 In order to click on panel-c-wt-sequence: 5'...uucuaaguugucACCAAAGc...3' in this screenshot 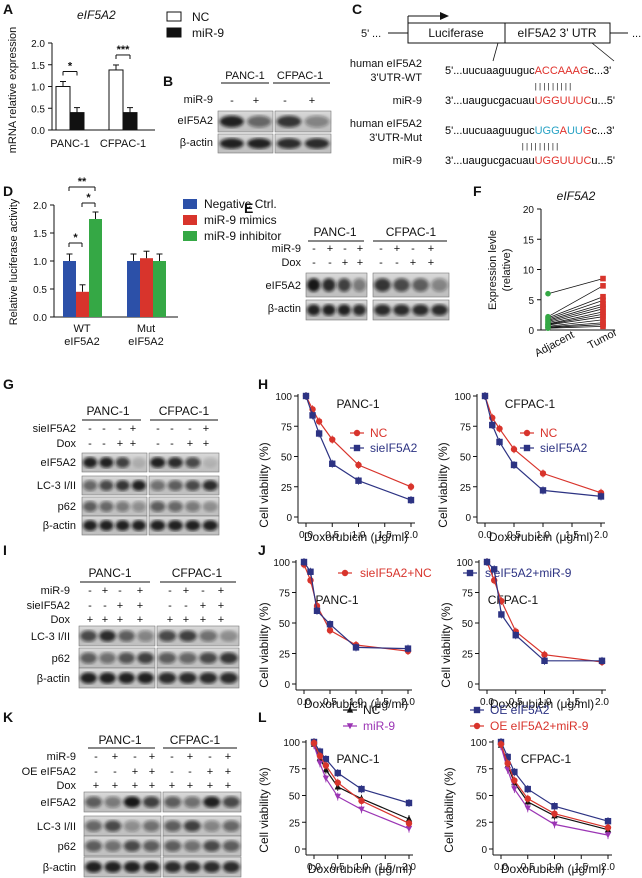, I will do `click(528, 71)`.